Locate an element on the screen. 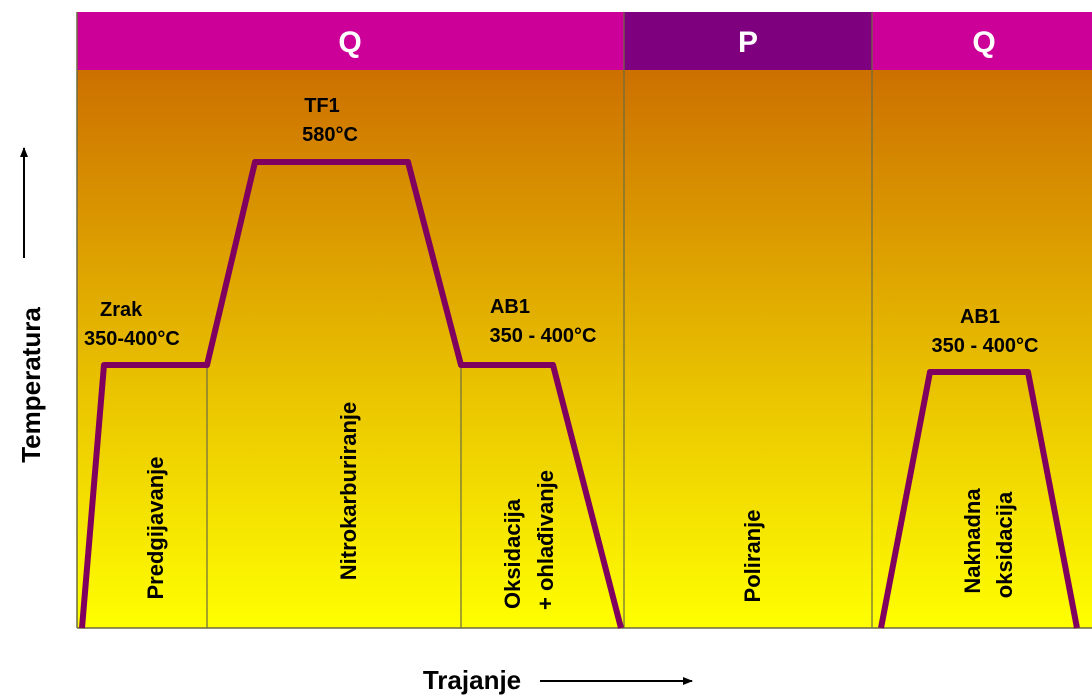  ab1-left-temp-label: 350 - 400°C is located at coordinates (543, 336).